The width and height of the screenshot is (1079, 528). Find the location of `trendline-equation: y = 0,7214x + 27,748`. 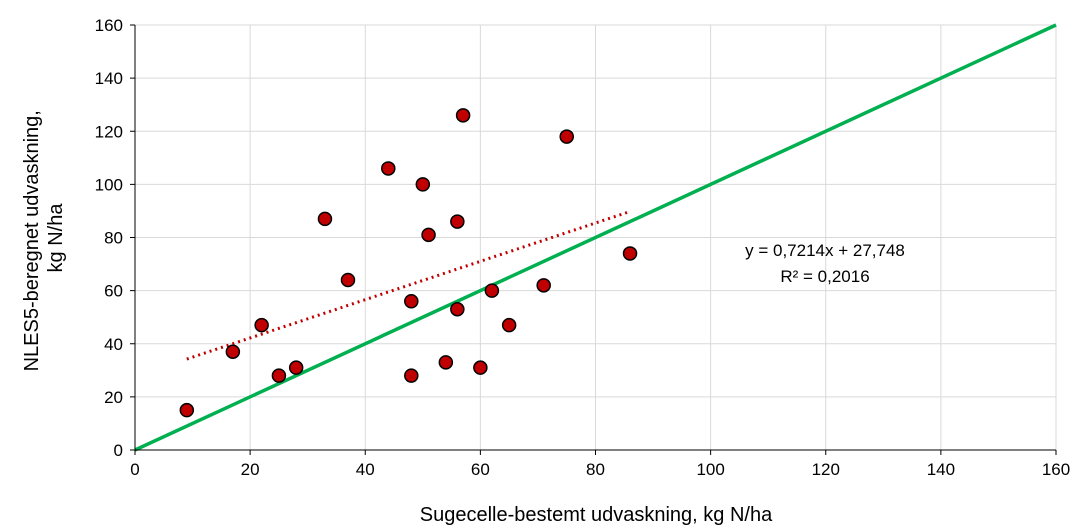

trendline-equation: y = 0,7214x + 27,748 is located at coordinates (825, 250).